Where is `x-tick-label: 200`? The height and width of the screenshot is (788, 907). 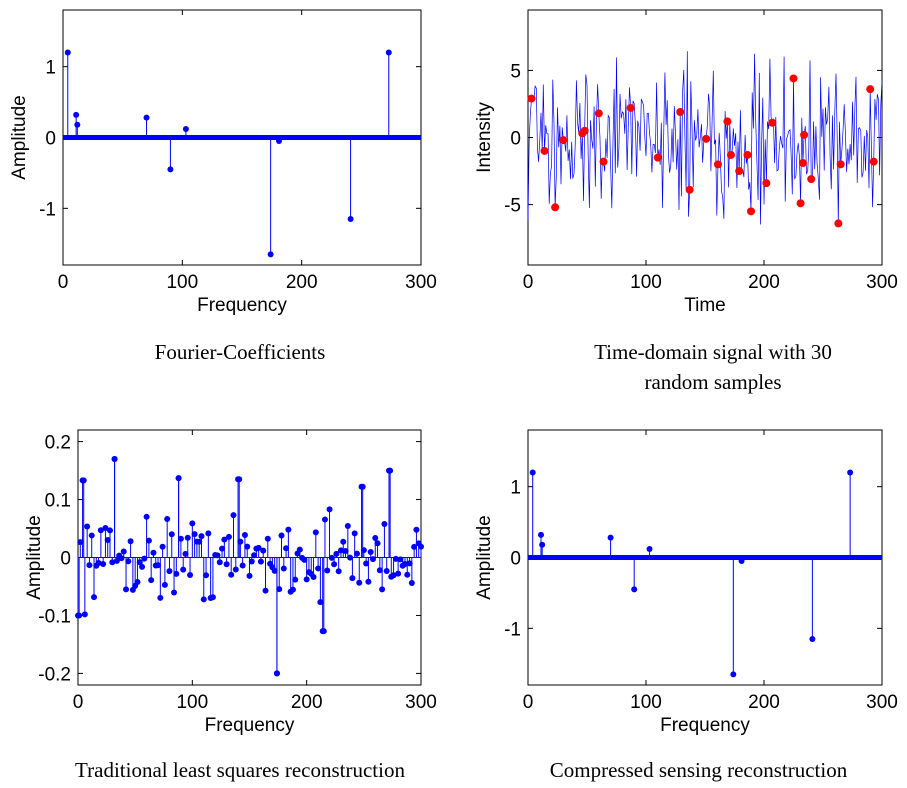 x-tick-label: 200 is located at coordinates (764, 282).